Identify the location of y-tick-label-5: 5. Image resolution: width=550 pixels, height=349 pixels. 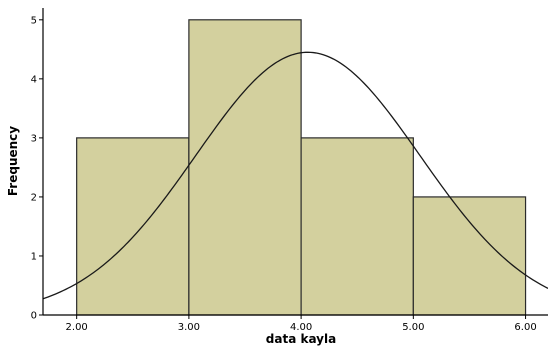
(34, 20).